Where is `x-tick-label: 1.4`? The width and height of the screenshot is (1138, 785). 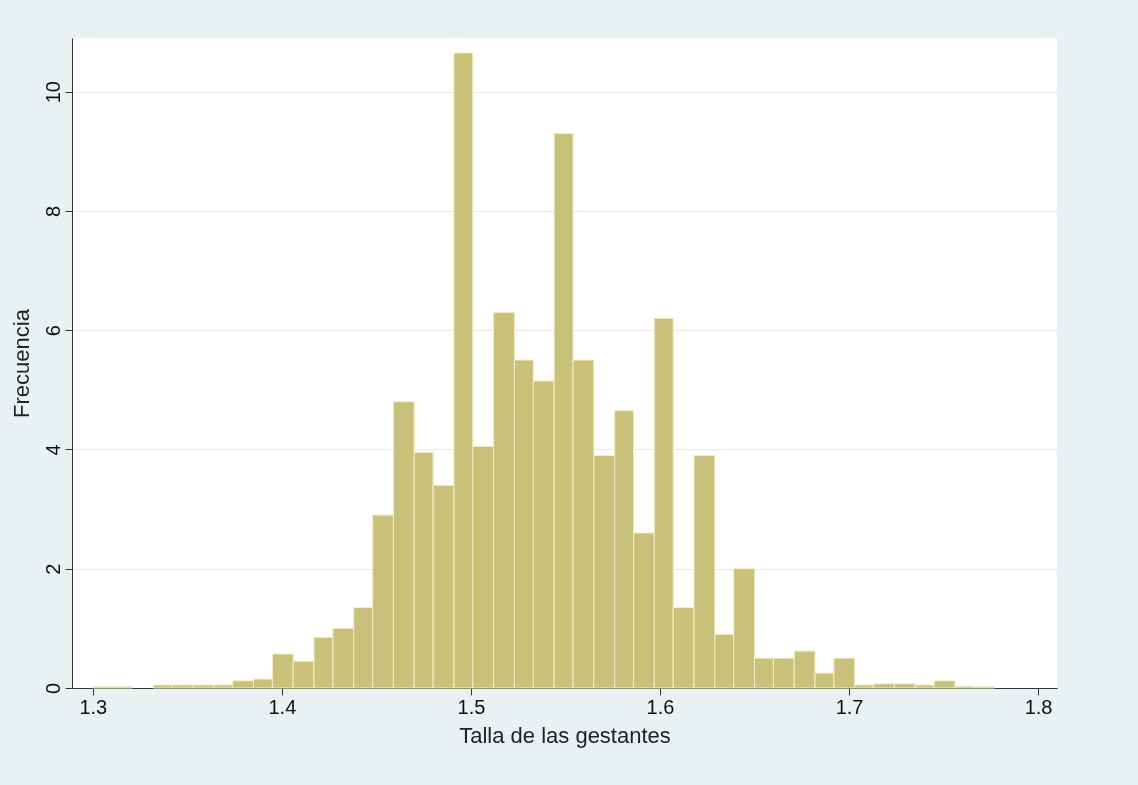 x-tick-label: 1.4 is located at coordinates (282, 706).